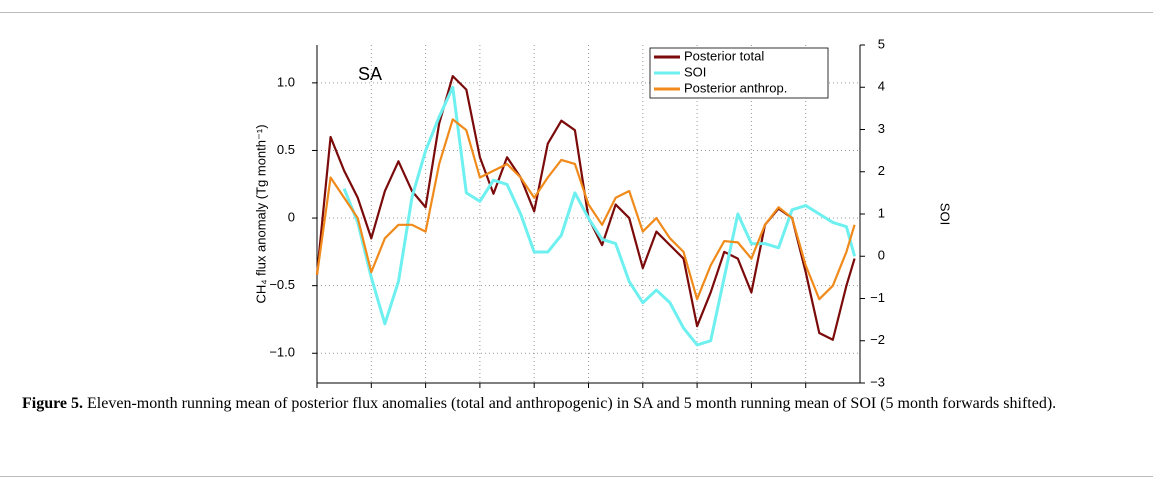  Describe the element at coordinates (881, 86) in the screenshot. I see `y2-tick-label: 4` at that location.